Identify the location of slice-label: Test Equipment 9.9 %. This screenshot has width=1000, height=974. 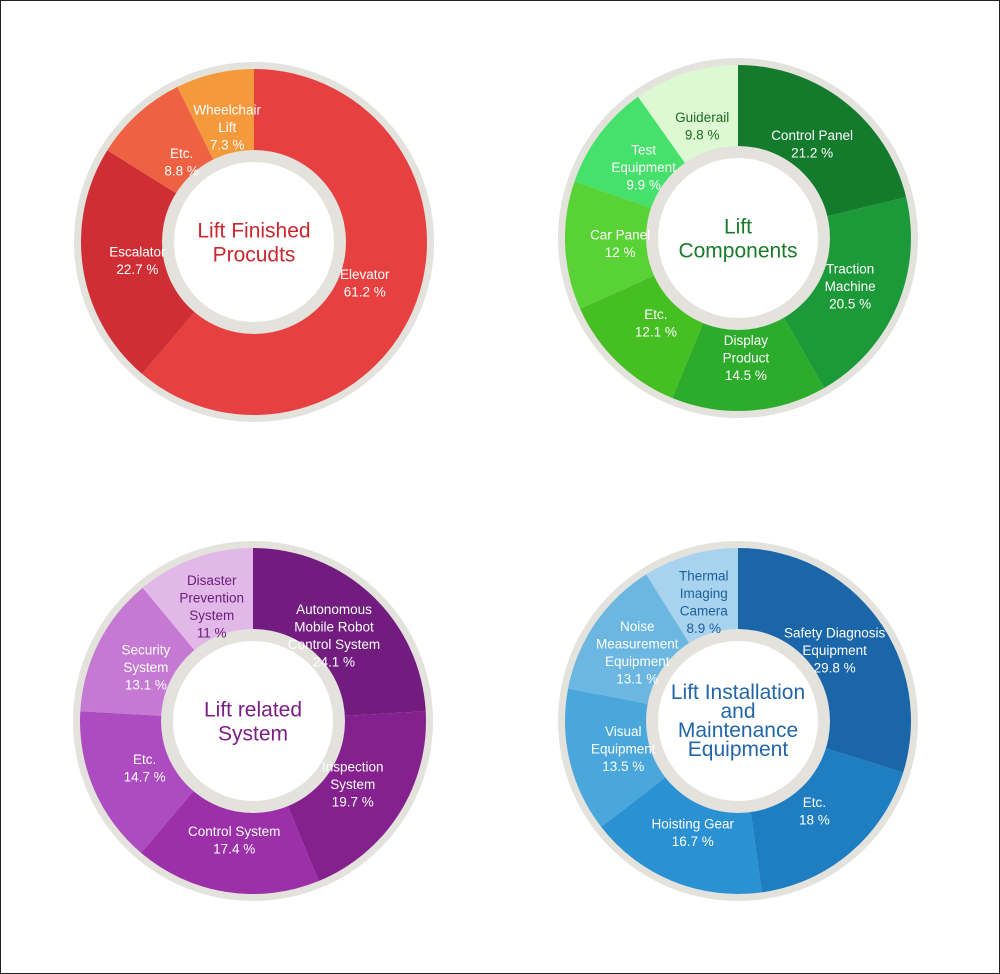
(643, 168).